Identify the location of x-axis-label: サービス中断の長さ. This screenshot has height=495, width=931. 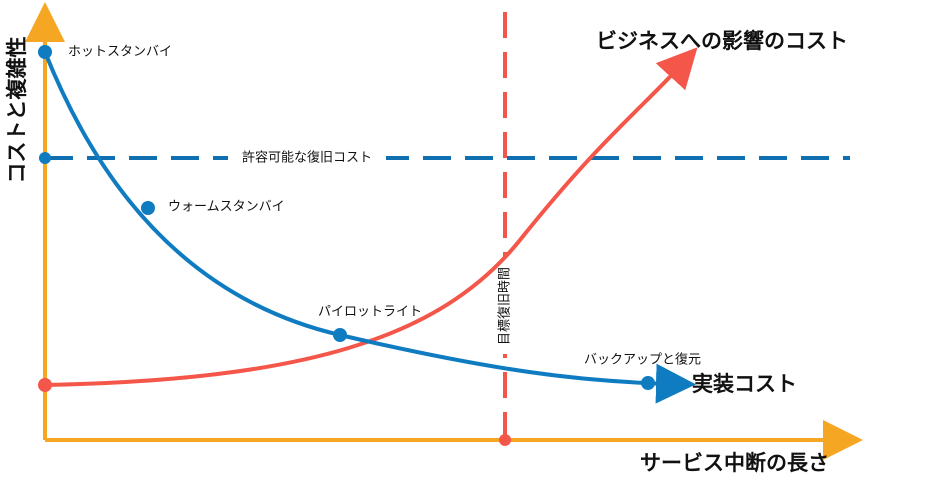
(734, 463).